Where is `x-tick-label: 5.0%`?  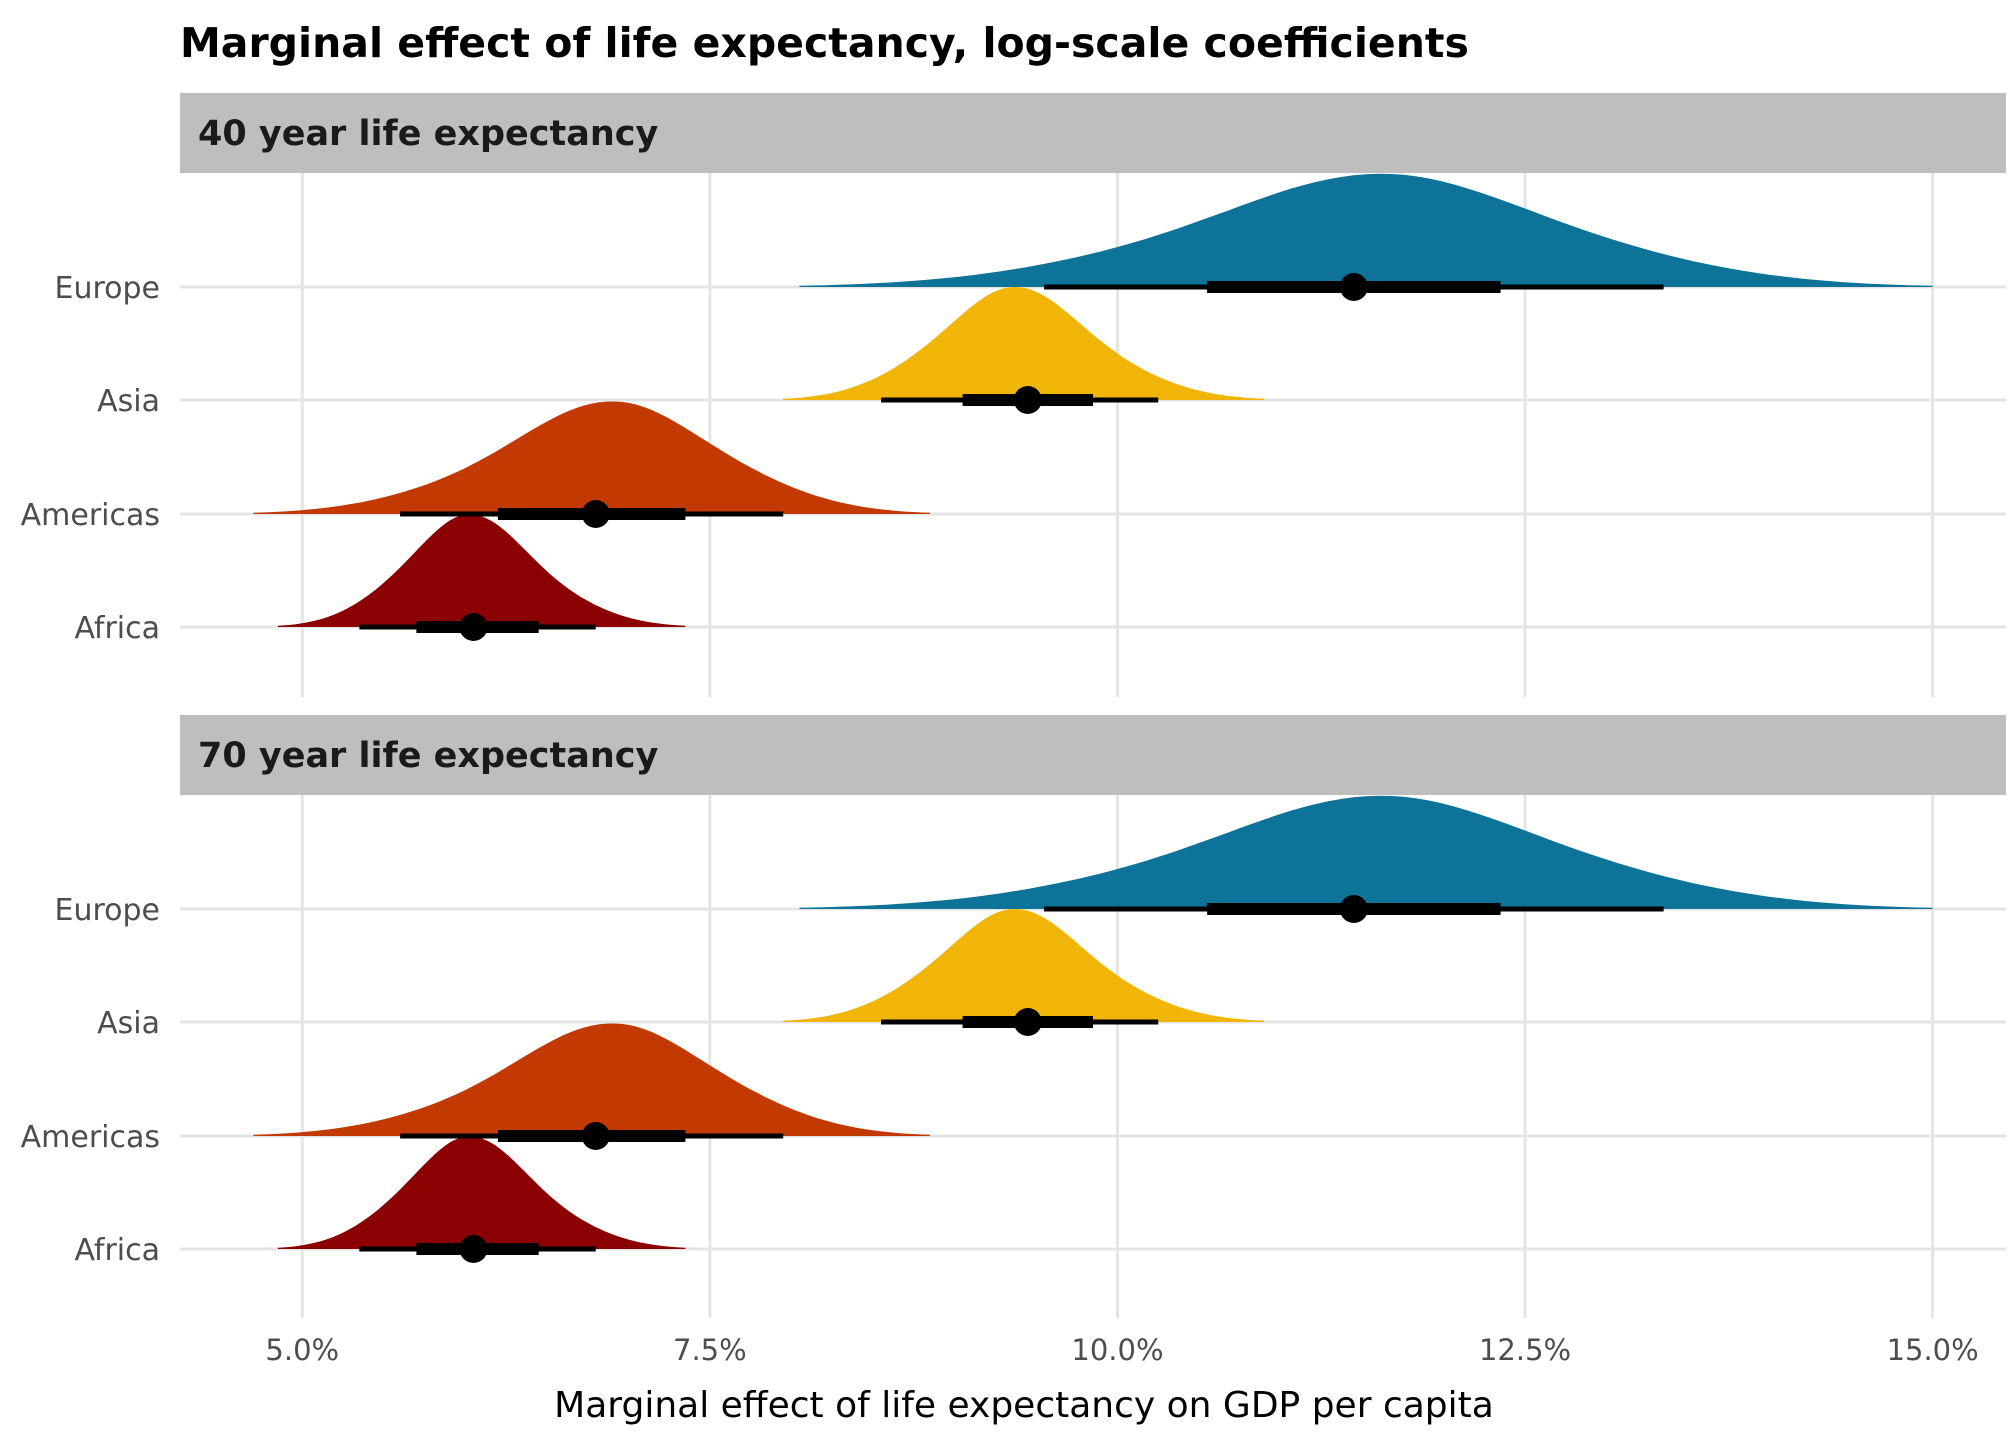 x-tick-label: 5.0% is located at coordinates (302, 1350).